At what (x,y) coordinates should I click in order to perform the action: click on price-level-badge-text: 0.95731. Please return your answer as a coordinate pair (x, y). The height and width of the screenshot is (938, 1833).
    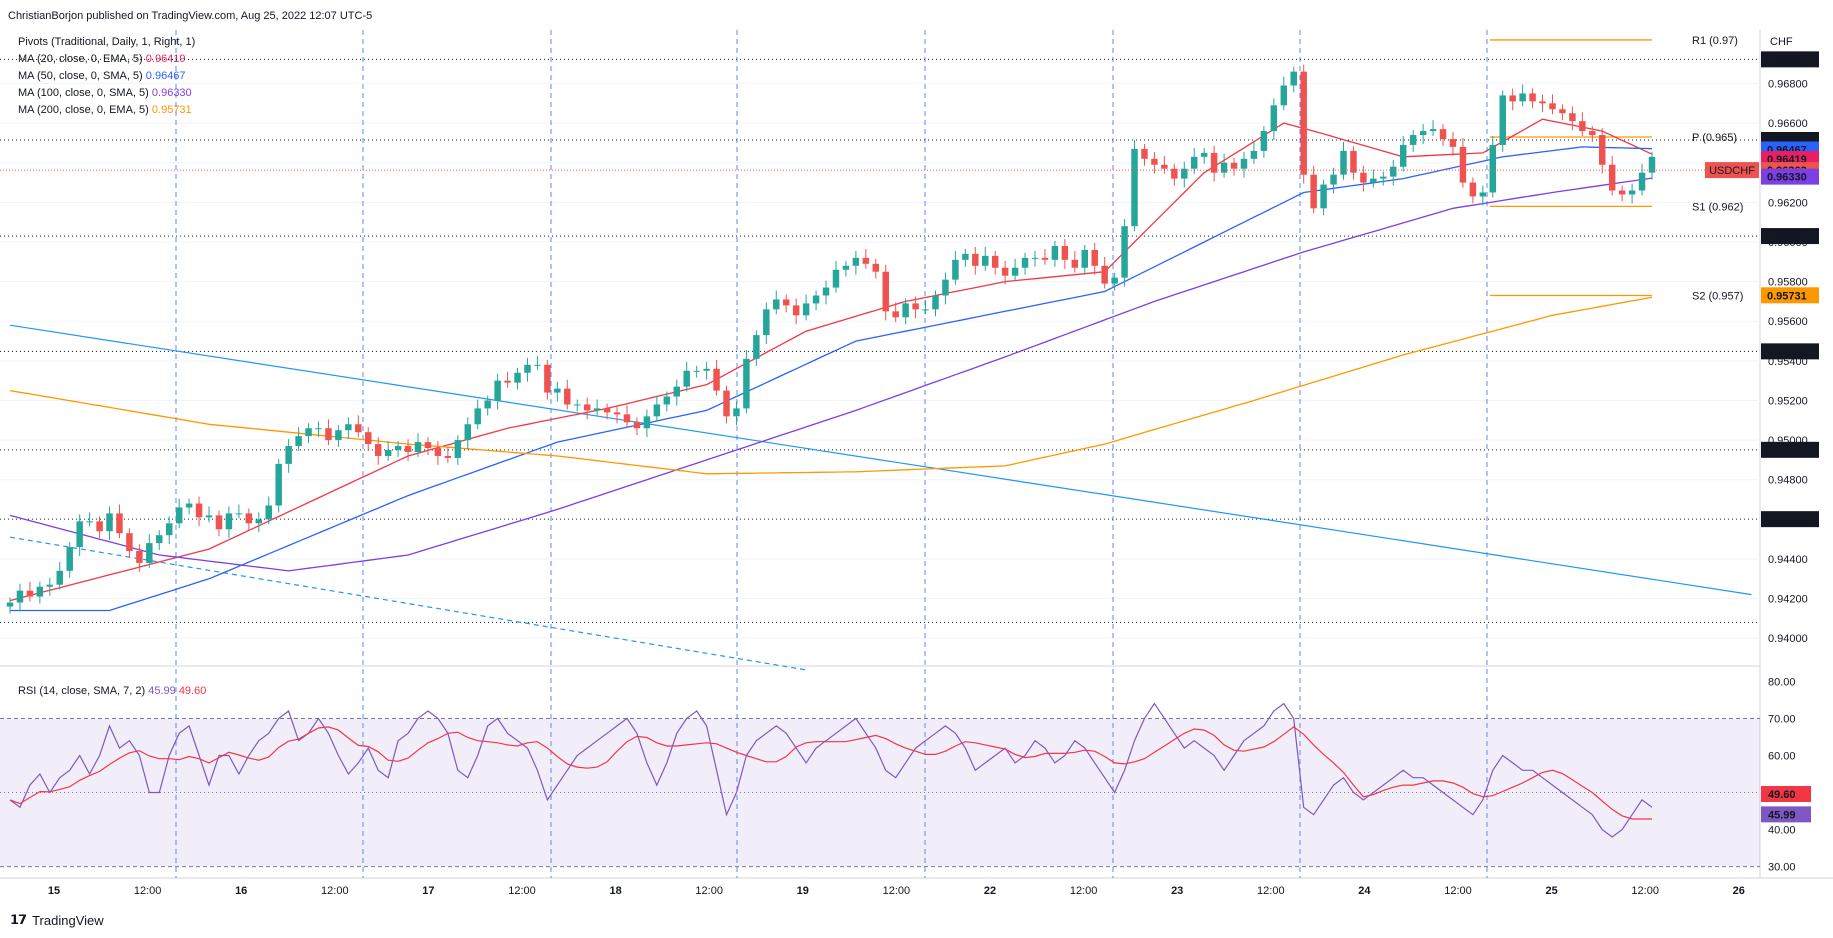
    Looking at the image, I should click on (1787, 296).